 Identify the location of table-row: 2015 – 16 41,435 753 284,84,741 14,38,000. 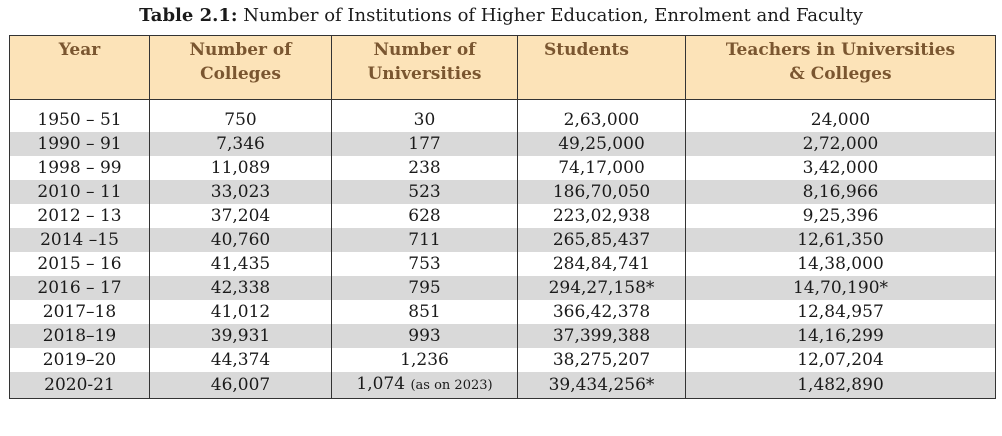
(502, 264).